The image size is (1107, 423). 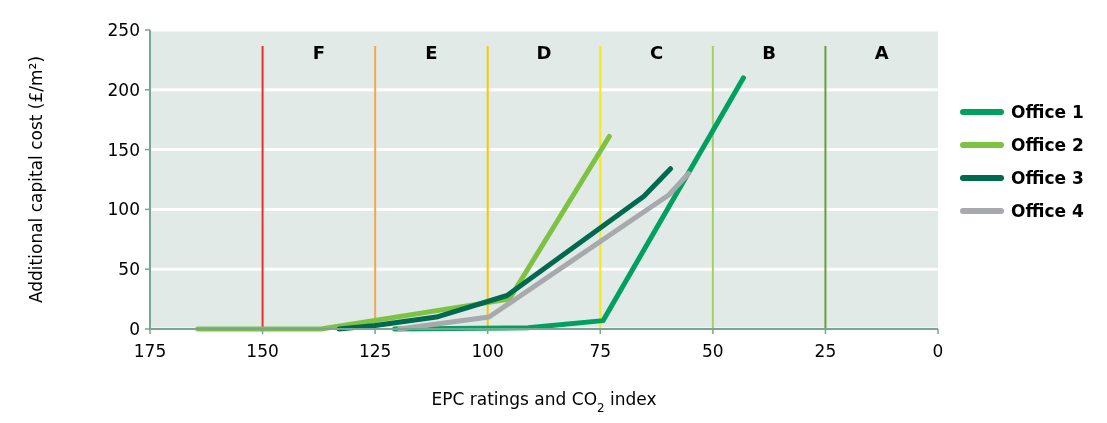 I want to click on y-tick-label: 0, so click(x=134, y=328).